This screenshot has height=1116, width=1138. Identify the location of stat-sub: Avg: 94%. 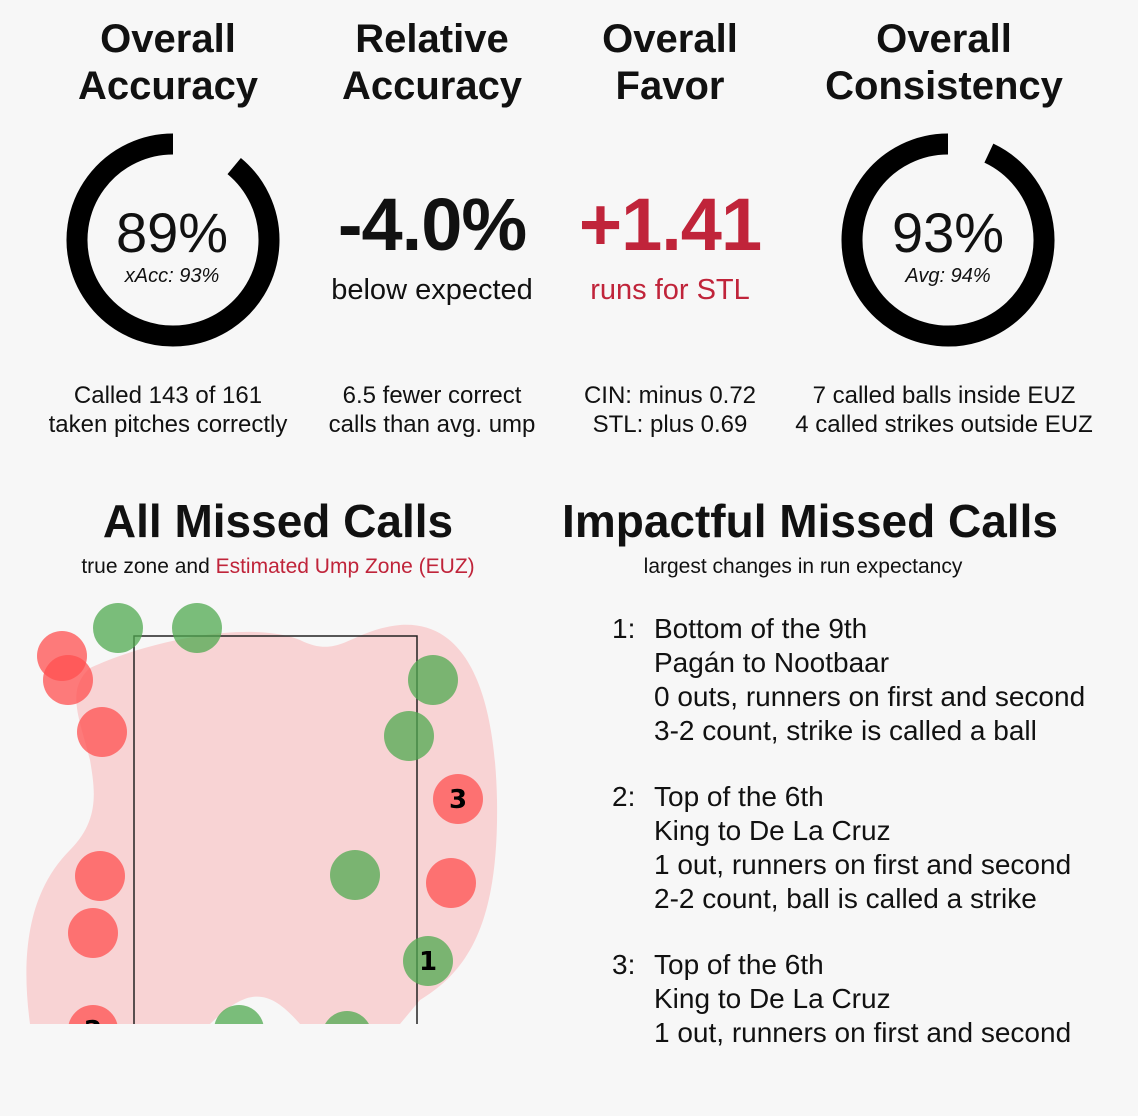
(948, 276).